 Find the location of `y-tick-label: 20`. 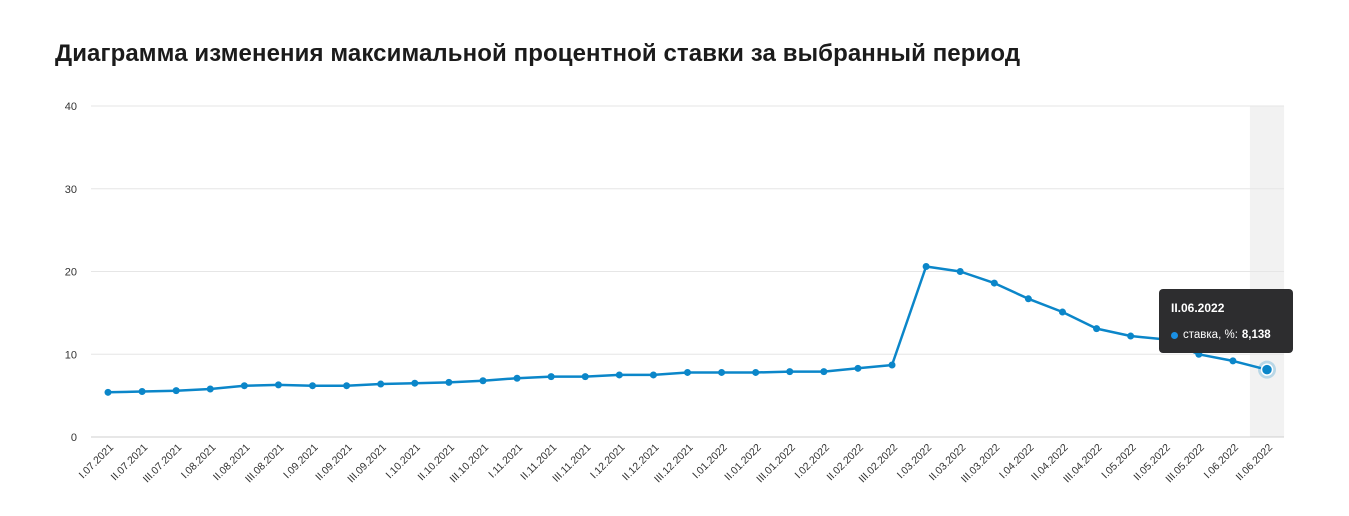

y-tick-label: 20 is located at coordinates (71, 273).